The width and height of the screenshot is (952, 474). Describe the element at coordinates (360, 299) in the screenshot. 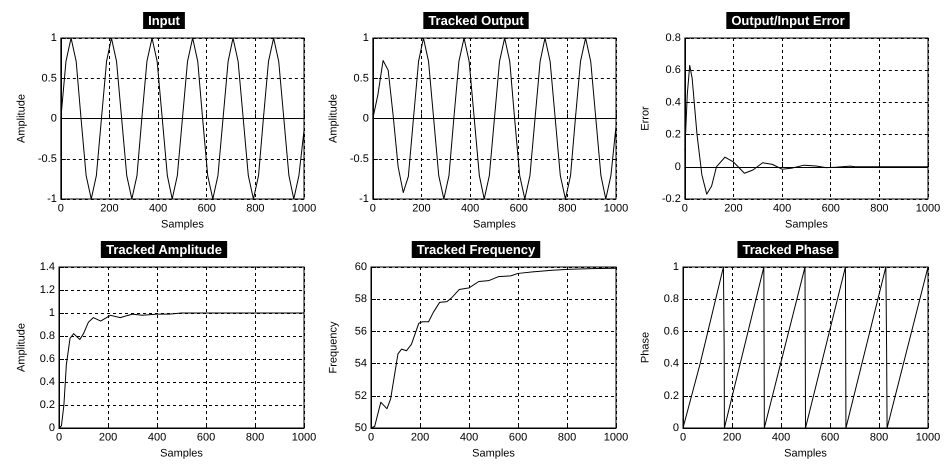

I see `y-tick-label: 58` at that location.